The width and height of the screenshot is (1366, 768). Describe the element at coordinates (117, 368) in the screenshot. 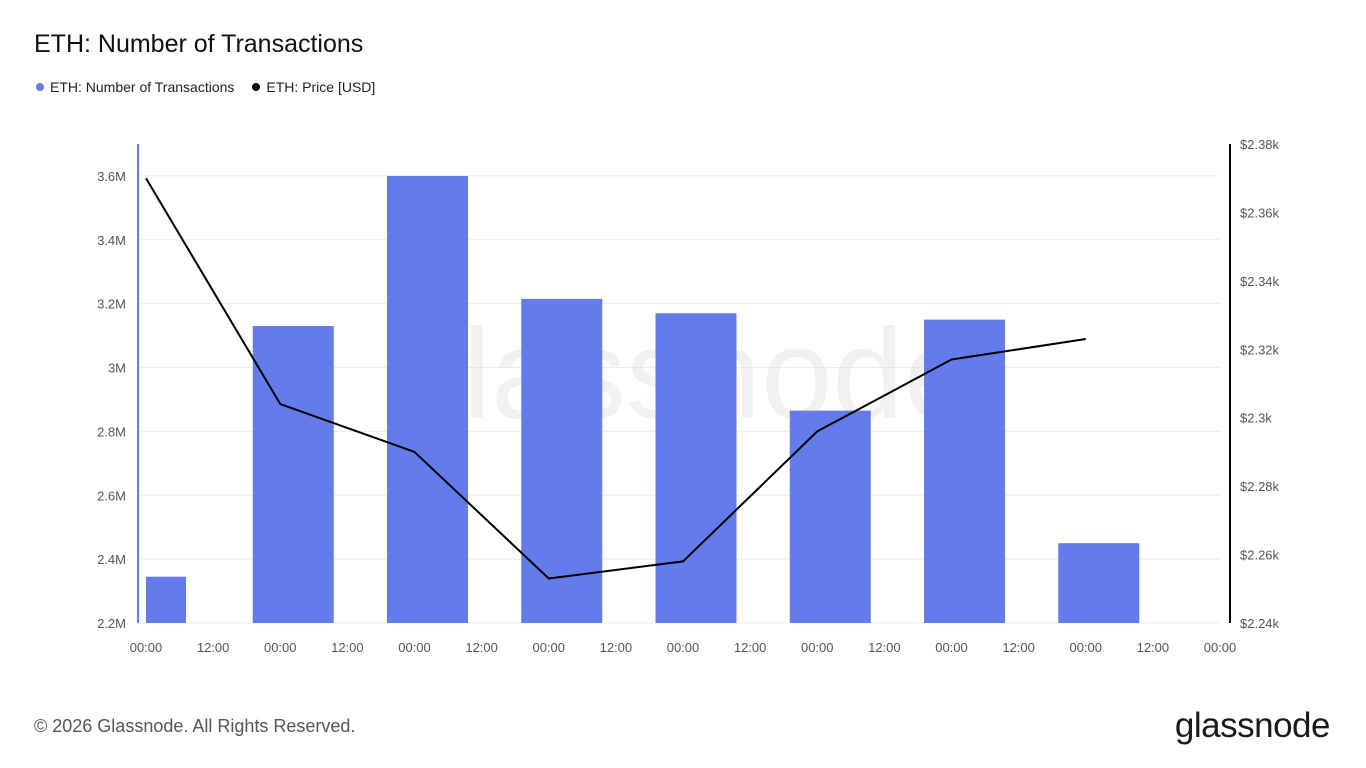

I see `left-axis-tick-label: 3M` at that location.